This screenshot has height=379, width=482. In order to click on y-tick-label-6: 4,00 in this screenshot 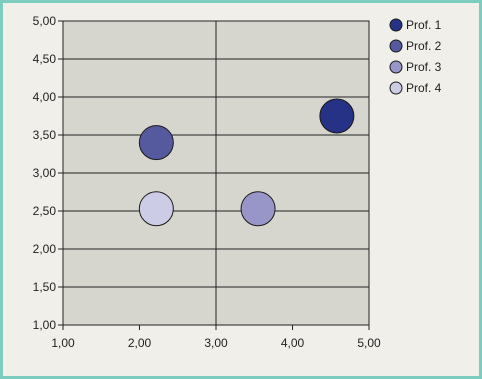, I will do `click(45, 97)`.